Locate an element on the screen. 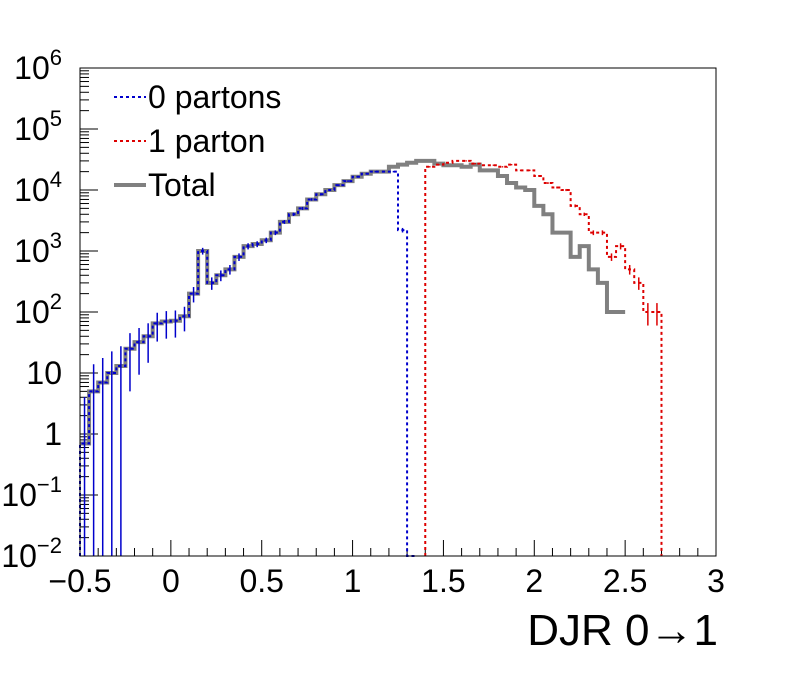 The image size is (796, 677). x-tick-label: 3 is located at coordinates (716, 581).